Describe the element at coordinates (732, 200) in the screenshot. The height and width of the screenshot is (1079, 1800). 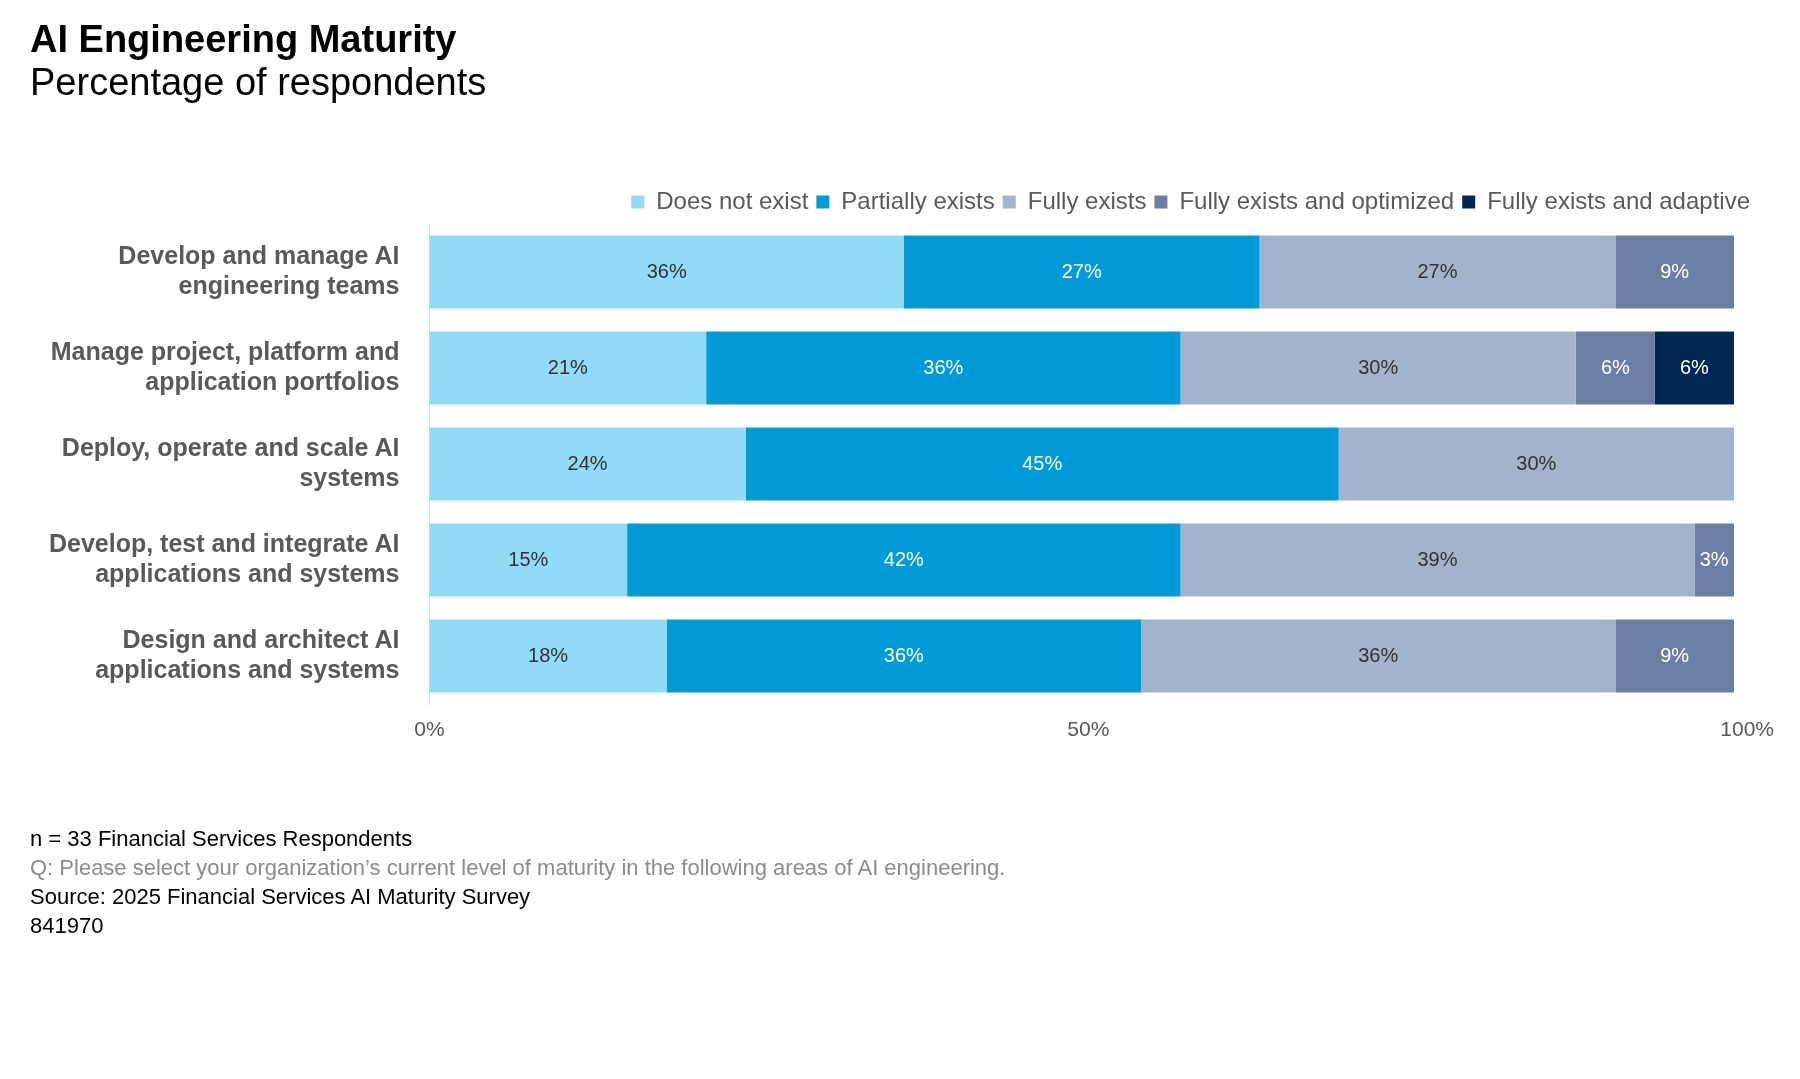
I see `legend-label: Does not exist` at that location.